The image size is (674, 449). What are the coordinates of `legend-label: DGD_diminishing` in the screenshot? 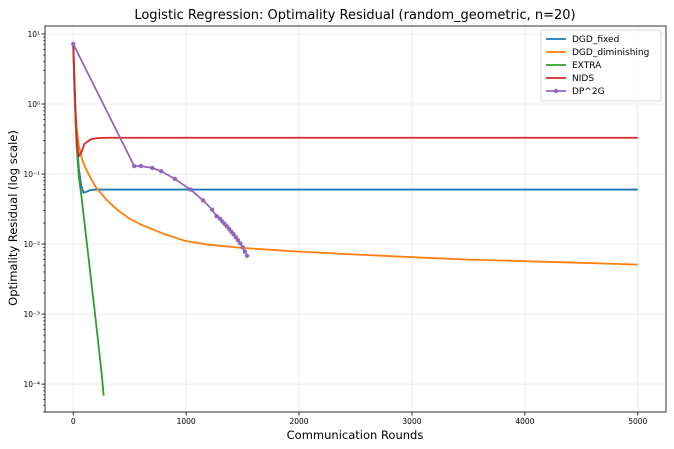 It's located at (610, 53).